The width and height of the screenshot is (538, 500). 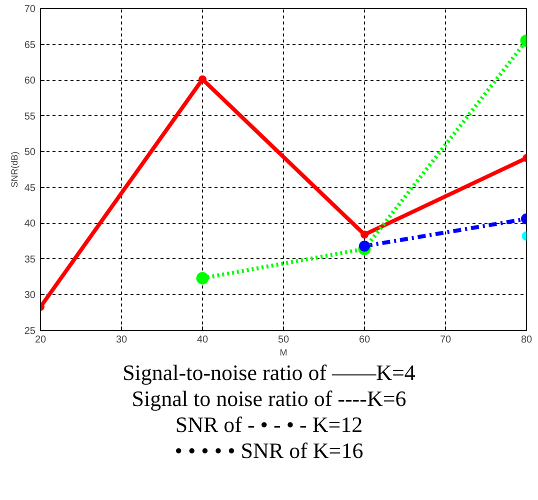 I want to click on text: Signal-to-noise ratio of ——K=4, so click(x=269, y=373).